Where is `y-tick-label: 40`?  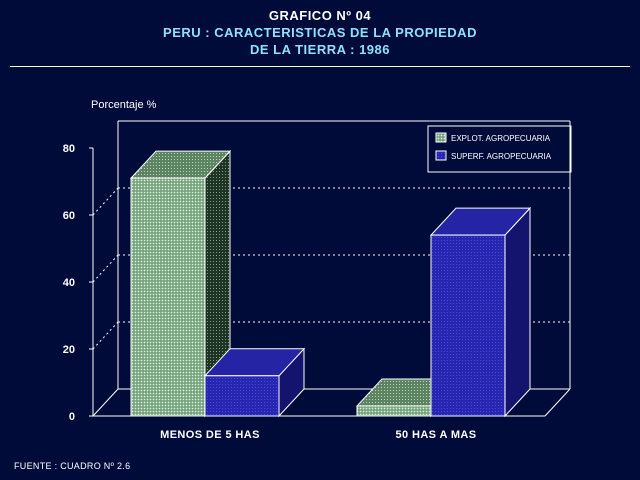
y-tick-label: 40 is located at coordinates (69, 283).